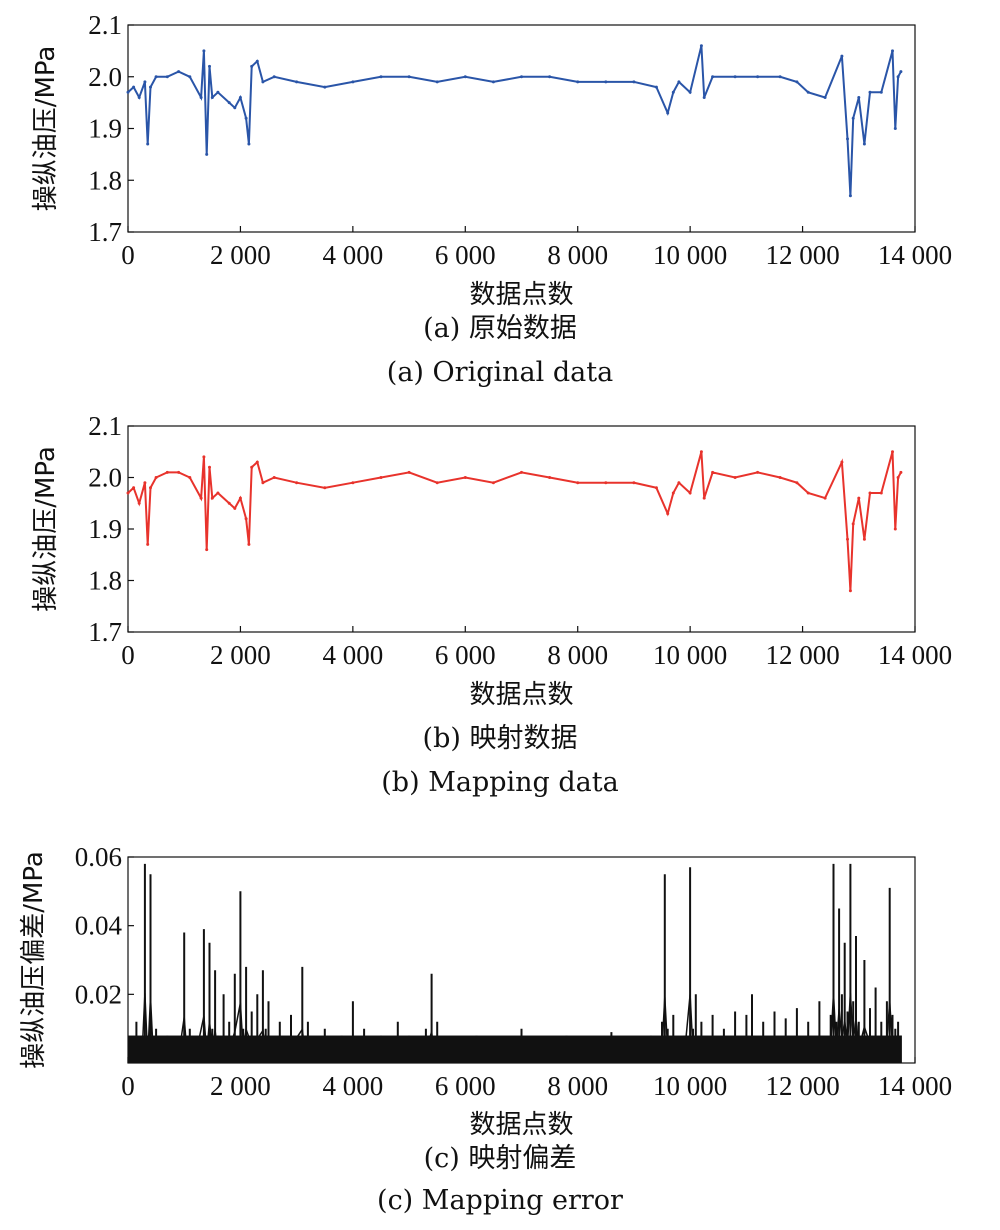 This screenshot has width=1000, height=1230. What do you see at coordinates (514, 1049) in the screenshot?
I see `series-noise-band` at bounding box center [514, 1049].